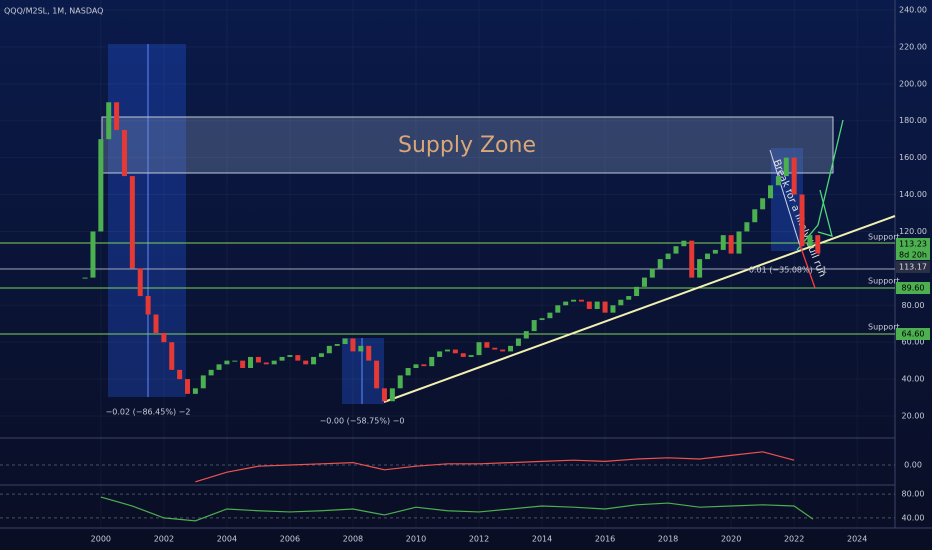  Describe the element at coordinates (884, 281) in the screenshot. I see `support-label: Support` at that location.